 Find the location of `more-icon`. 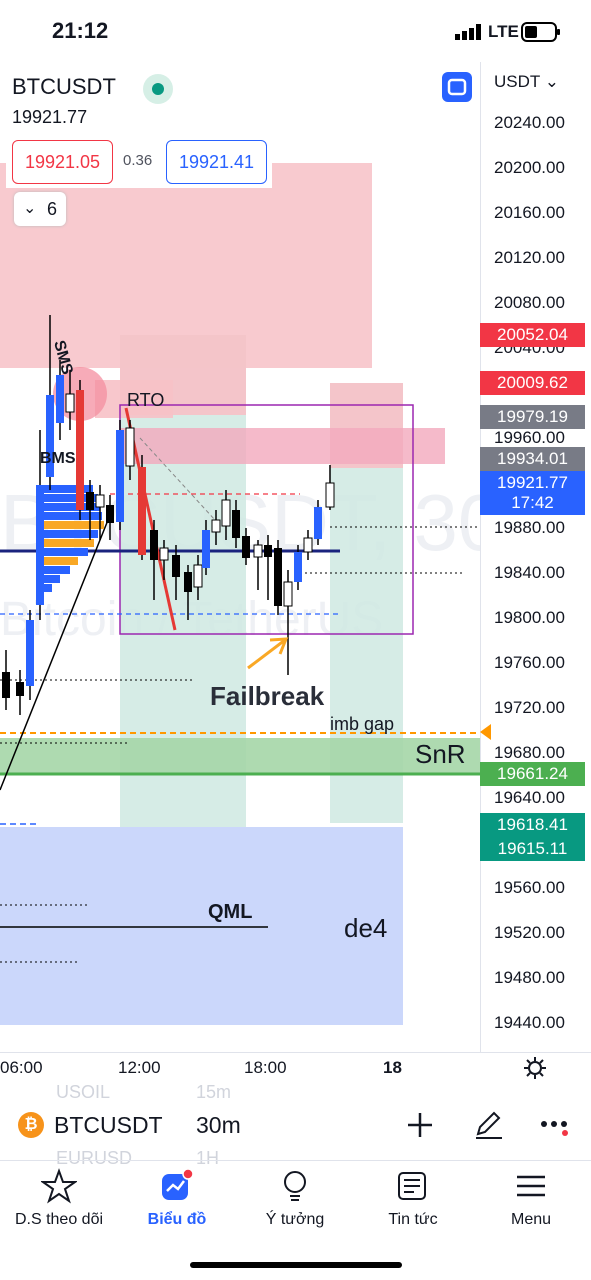

more-icon is located at coordinates (556, 1128).